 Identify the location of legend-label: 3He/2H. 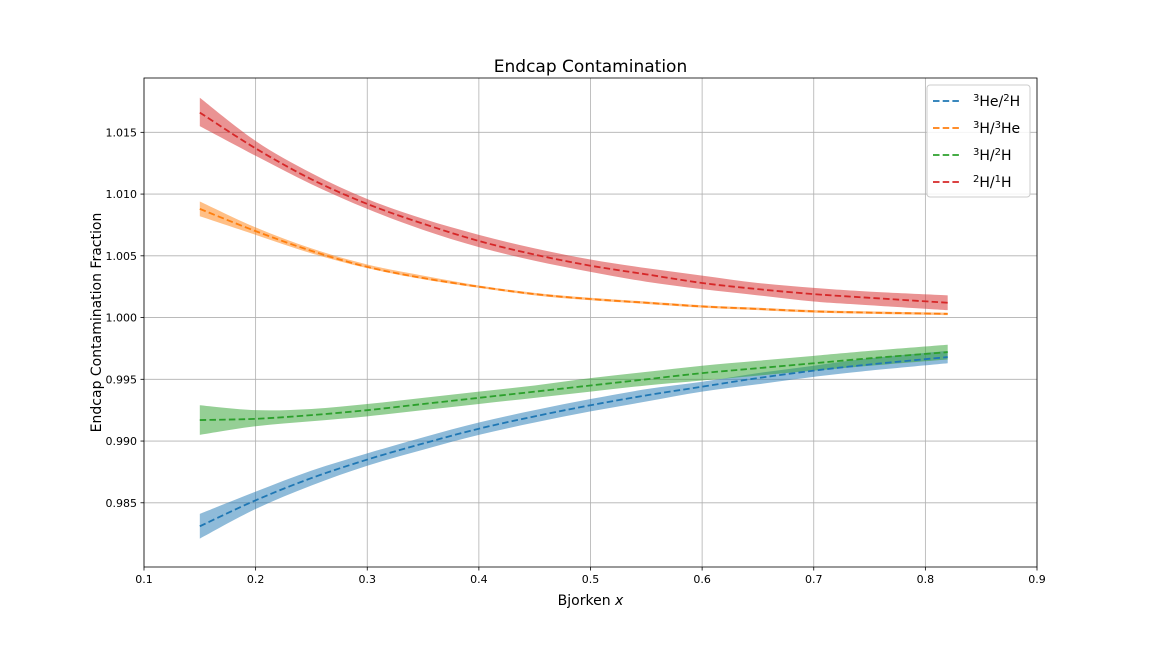
(996, 102).